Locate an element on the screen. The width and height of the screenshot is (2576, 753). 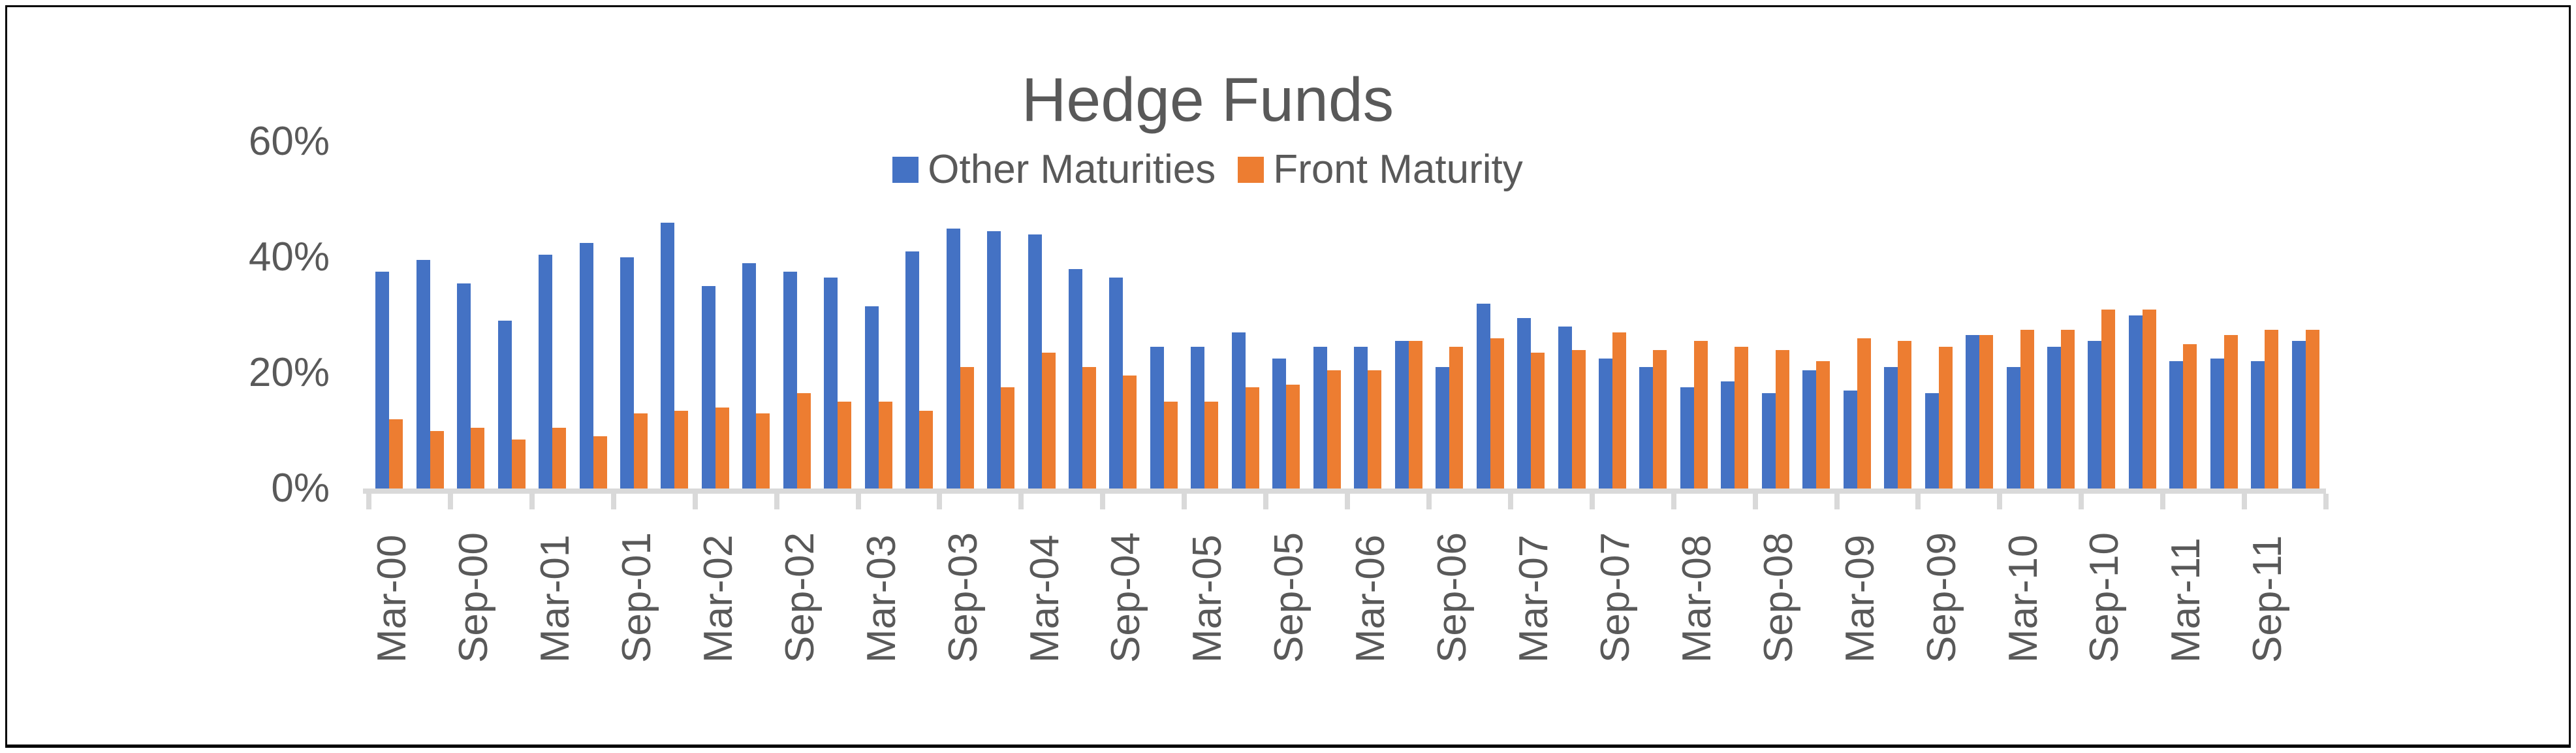
x-axis-label: Mar-04 is located at coordinates (1044, 598).